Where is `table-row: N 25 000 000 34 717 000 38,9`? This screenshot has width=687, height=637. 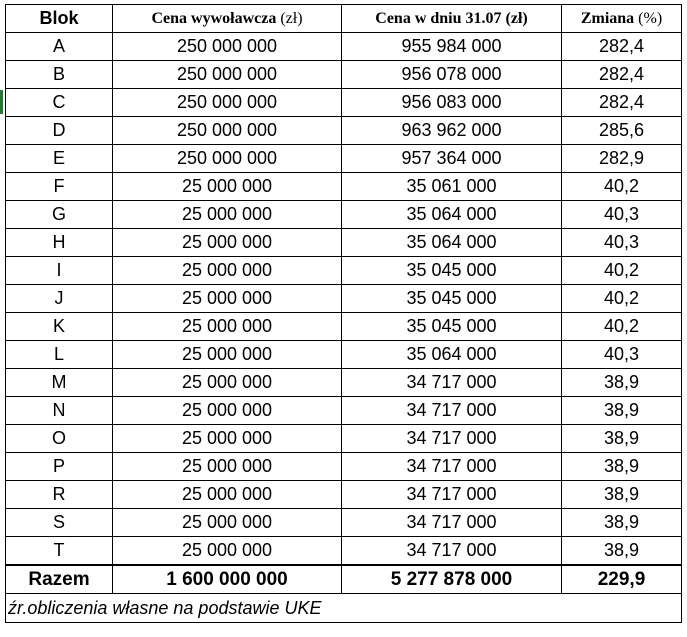
table-row: N 25 000 000 34 717 000 38,9 is located at coordinates (343, 410).